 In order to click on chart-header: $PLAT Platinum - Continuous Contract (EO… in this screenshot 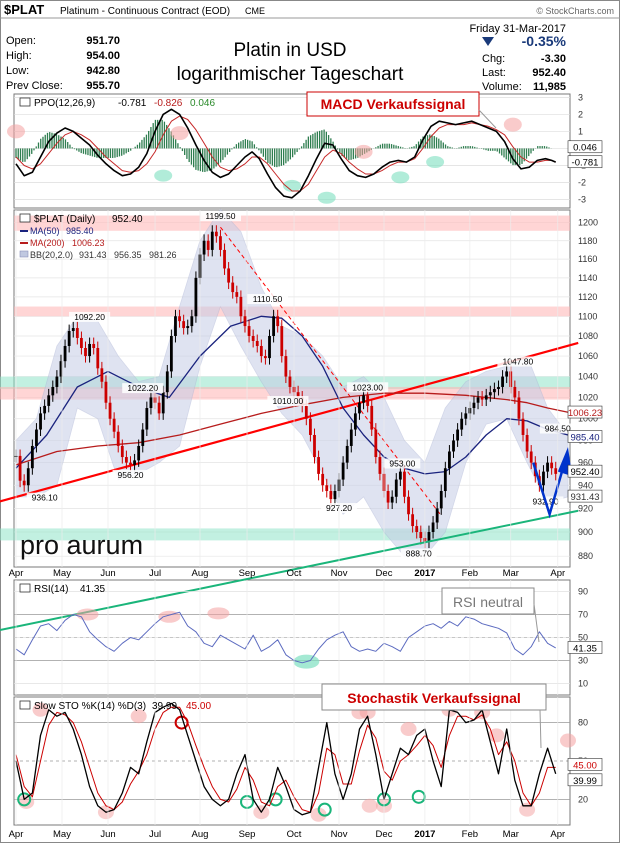, I will do `click(310, 47)`.